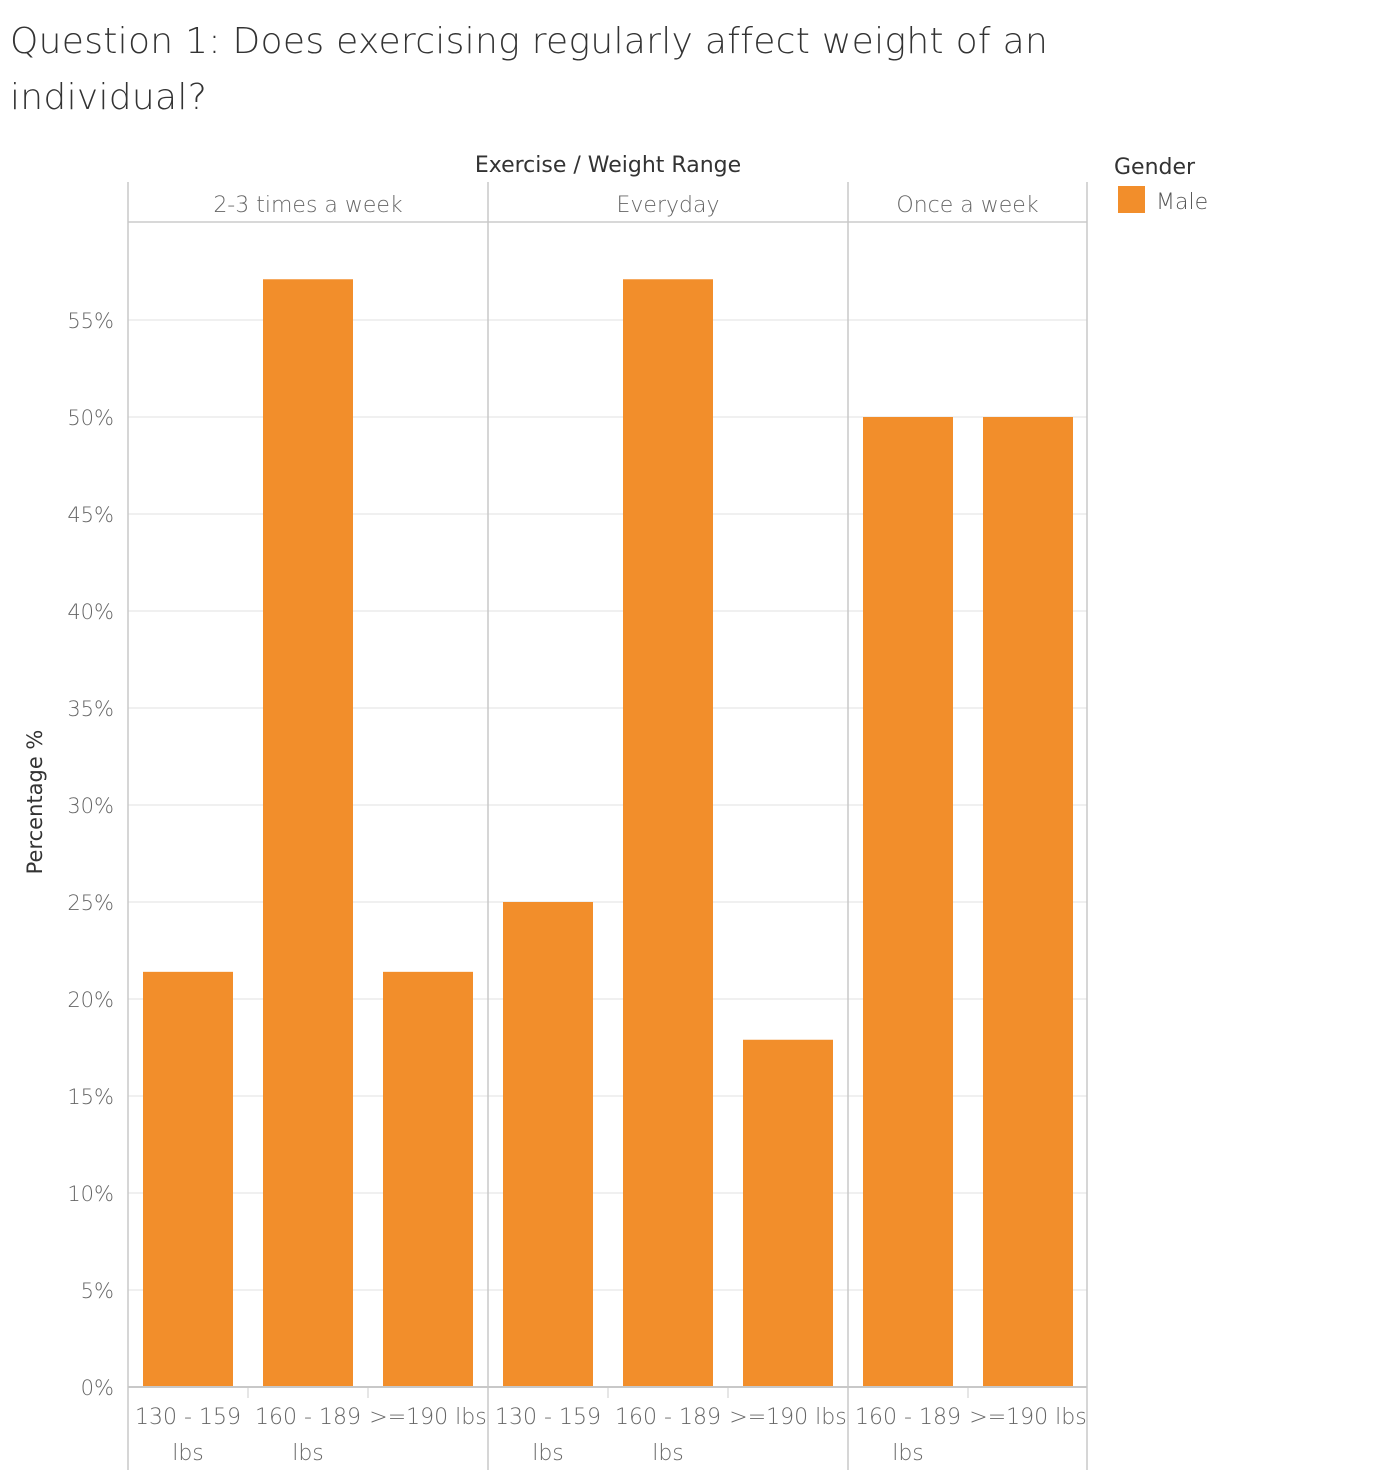  What do you see at coordinates (90, 321) in the screenshot?
I see `y-tick-label: 55%` at bounding box center [90, 321].